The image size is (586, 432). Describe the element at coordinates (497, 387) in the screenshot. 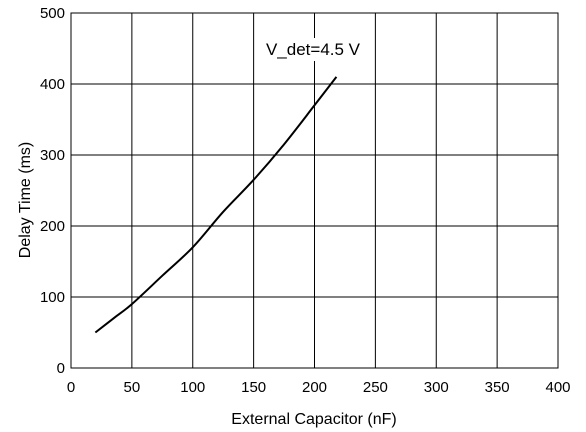

I see `x-tick-label: 350` at that location.